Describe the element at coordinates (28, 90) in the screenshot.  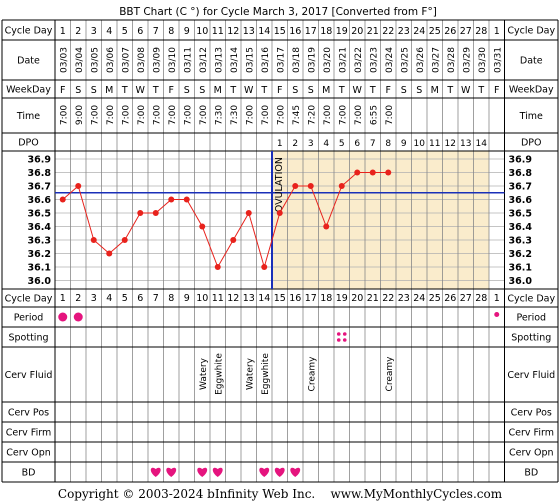
I see `row-label-weekday: WeekDay` at that location.